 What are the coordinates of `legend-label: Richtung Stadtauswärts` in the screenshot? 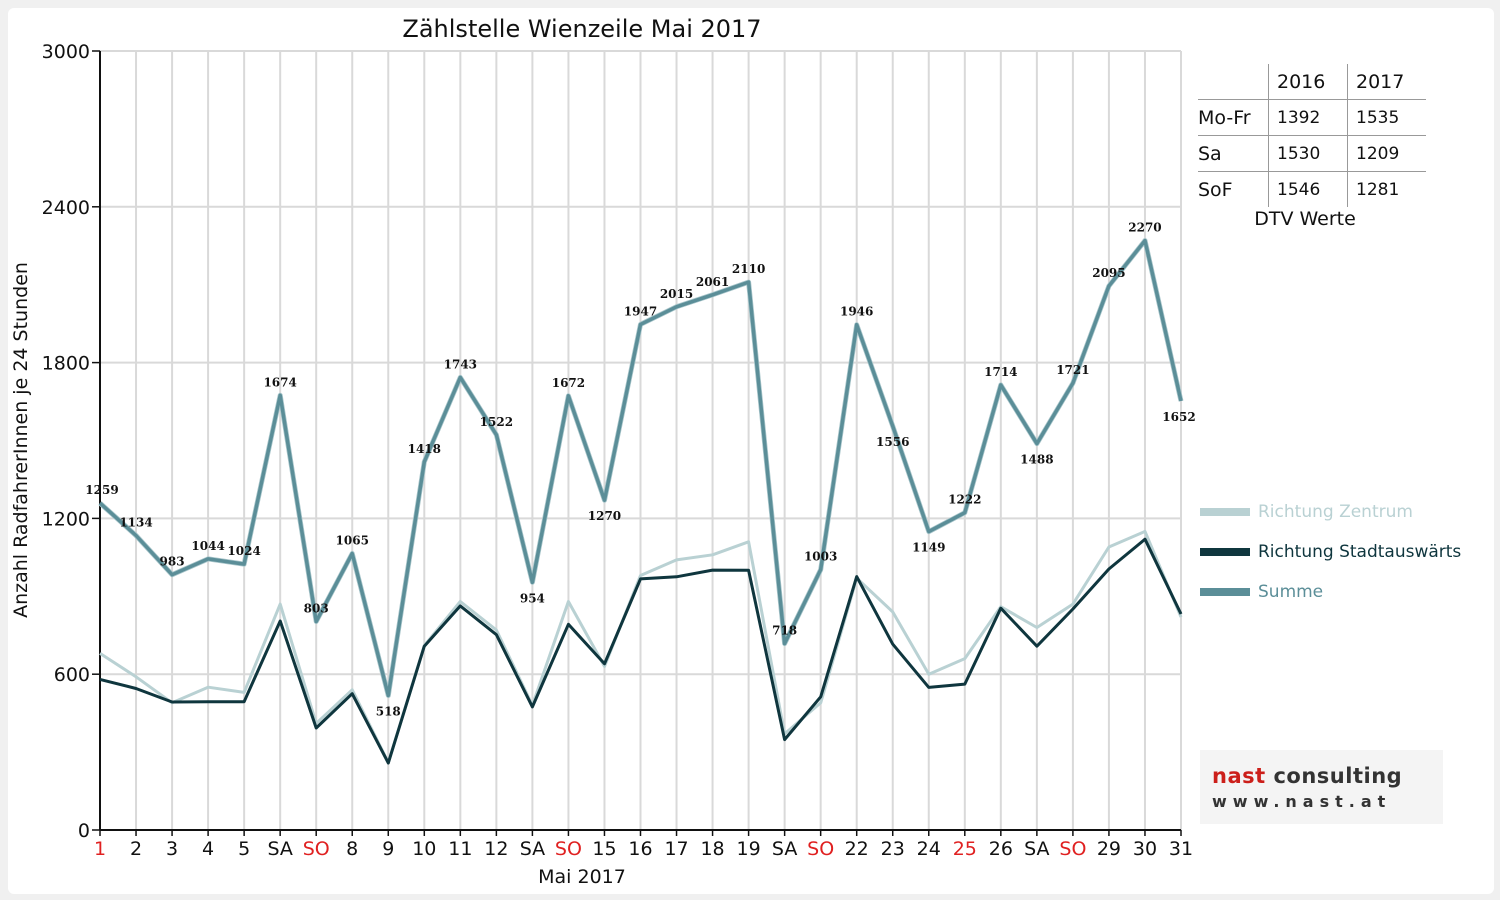 It's located at (1360, 552).